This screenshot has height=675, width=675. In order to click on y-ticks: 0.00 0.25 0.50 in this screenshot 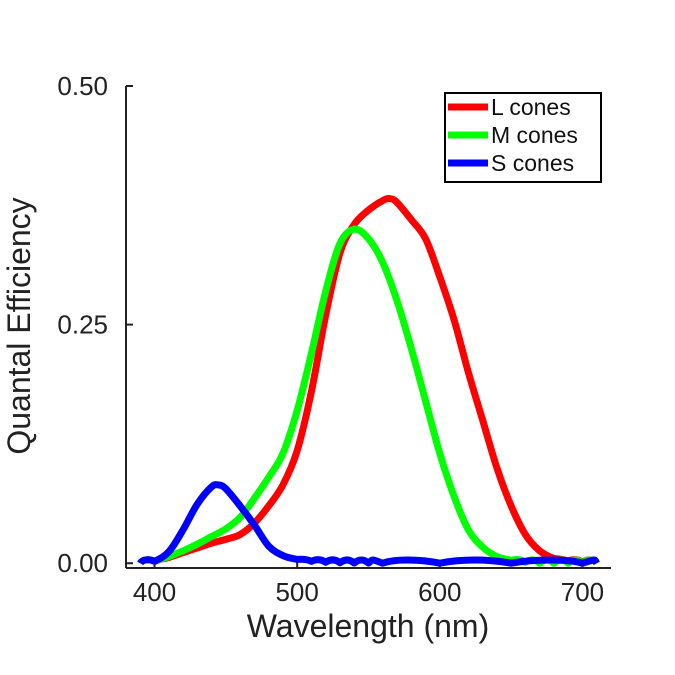, I will do `click(95, 324)`.